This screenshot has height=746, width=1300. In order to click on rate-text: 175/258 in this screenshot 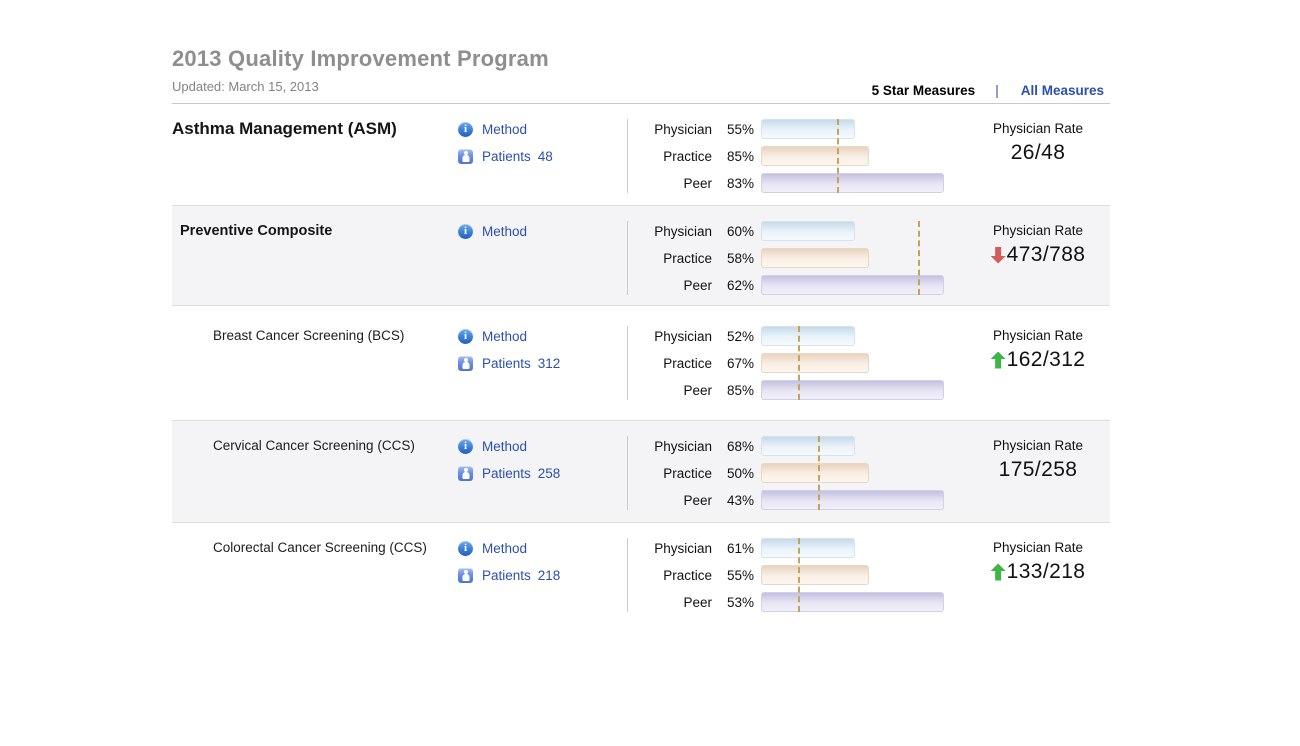, I will do `click(1038, 469)`.